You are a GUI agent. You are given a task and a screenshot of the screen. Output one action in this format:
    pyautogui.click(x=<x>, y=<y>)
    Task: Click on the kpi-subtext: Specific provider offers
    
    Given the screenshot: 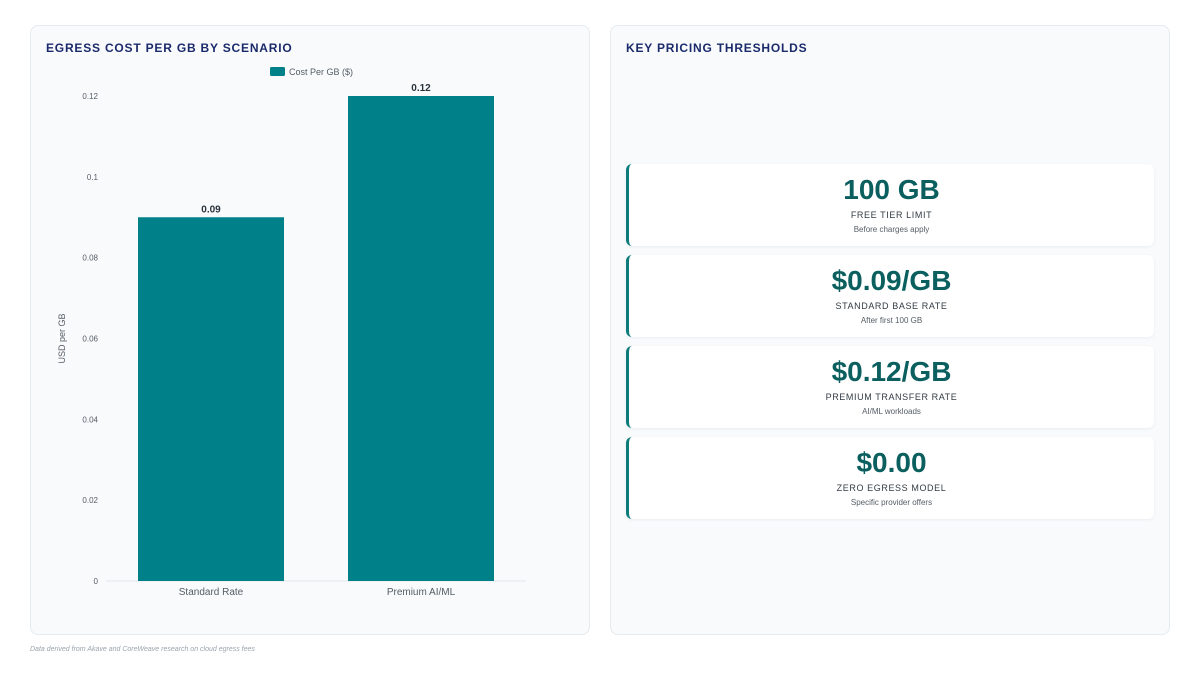 What is the action you would take?
    pyautogui.click(x=891, y=502)
    